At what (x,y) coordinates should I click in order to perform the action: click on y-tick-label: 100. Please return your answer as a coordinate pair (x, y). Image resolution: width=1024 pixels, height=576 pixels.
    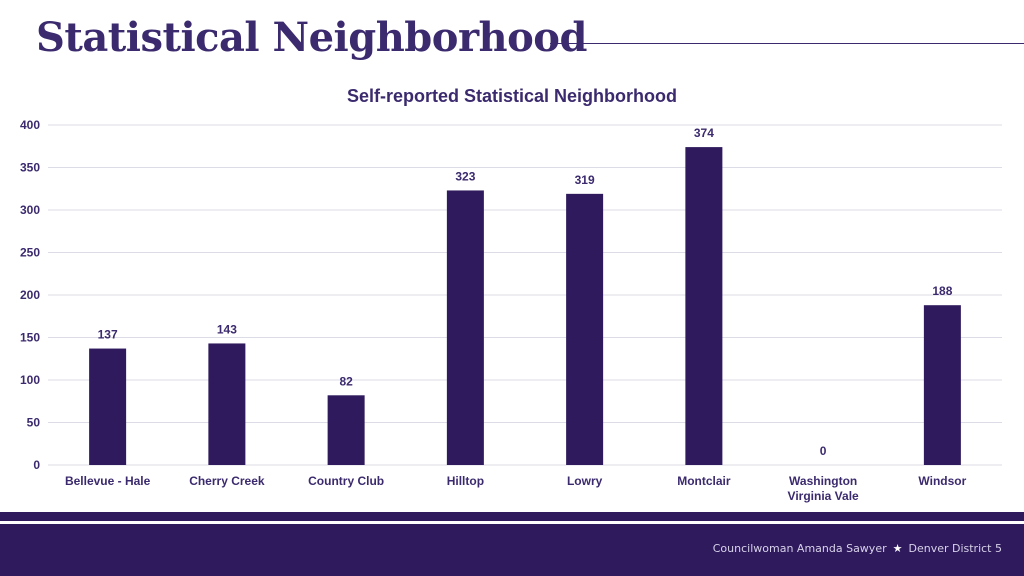
    Looking at the image, I should click on (30, 380).